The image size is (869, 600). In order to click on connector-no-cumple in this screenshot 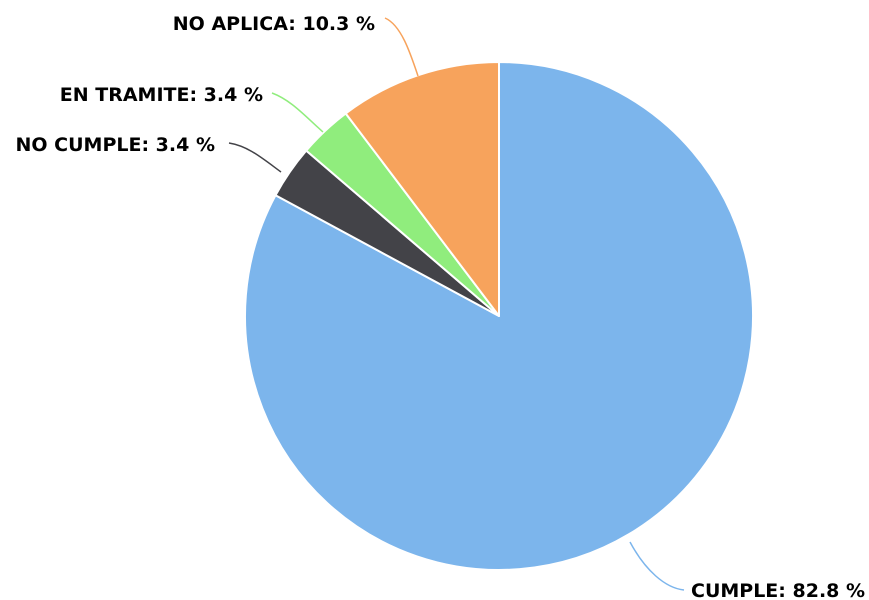, I will do `click(255, 157)`.